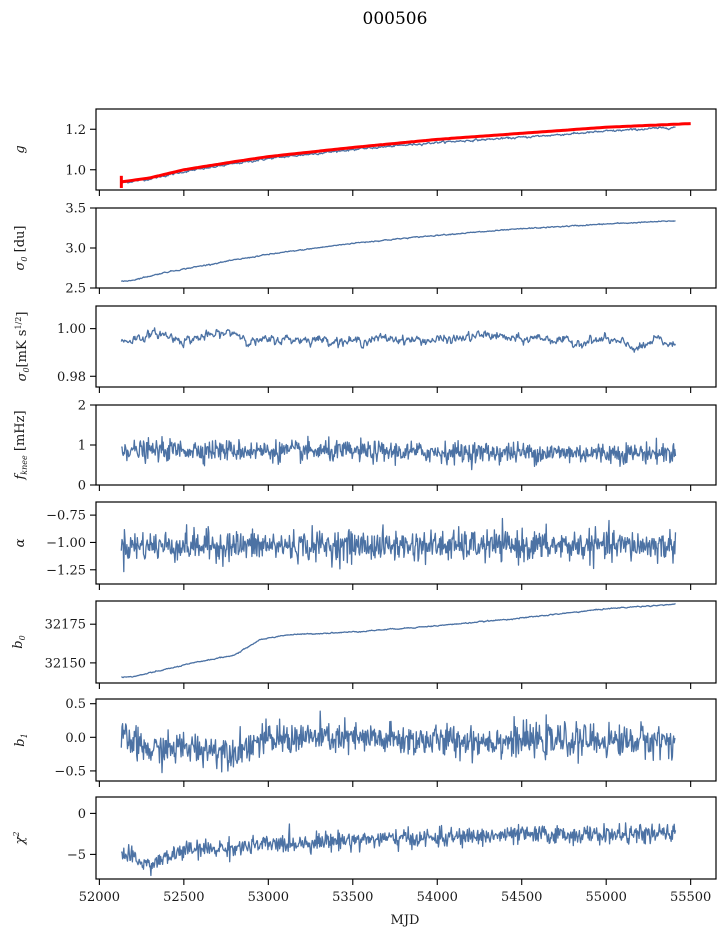 Image resolution: width=725 pixels, height=936 pixels. What do you see at coordinates (398, 640) in the screenshot?
I see `series-line-b0` at bounding box center [398, 640].